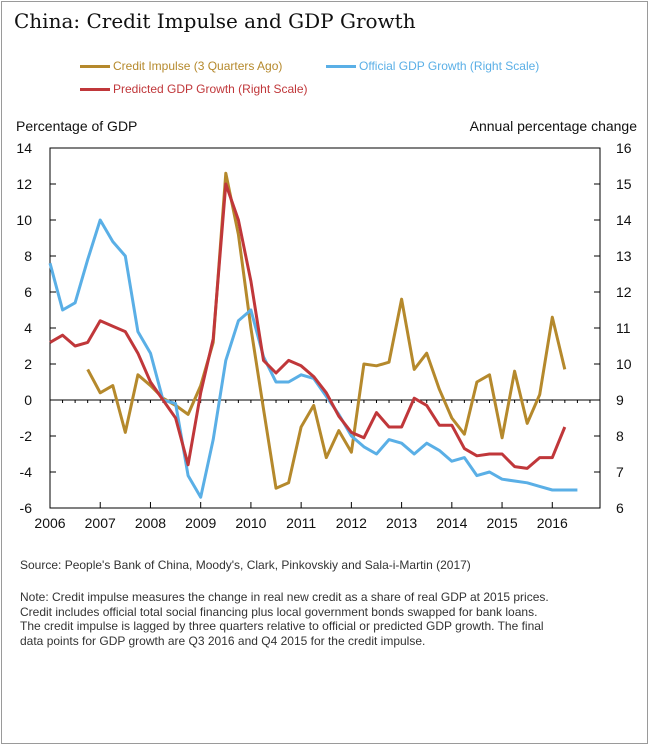  I want to click on left-axis-tick-label: -2, so click(26, 436).